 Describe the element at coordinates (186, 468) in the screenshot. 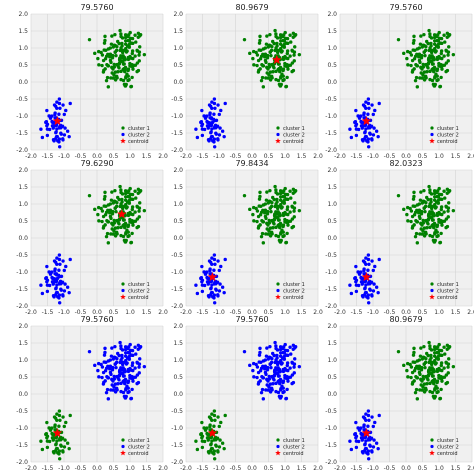

I see `x-tick-label: -2.0` at that location.